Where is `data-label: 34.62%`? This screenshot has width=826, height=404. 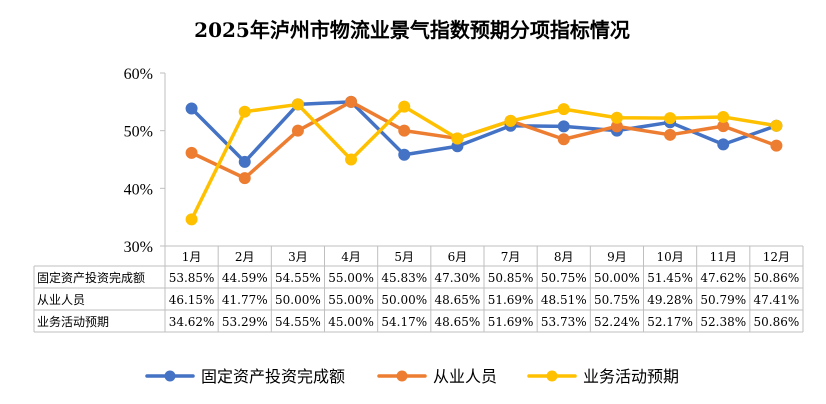 data-label: 34.62% is located at coordinates (192, 322).